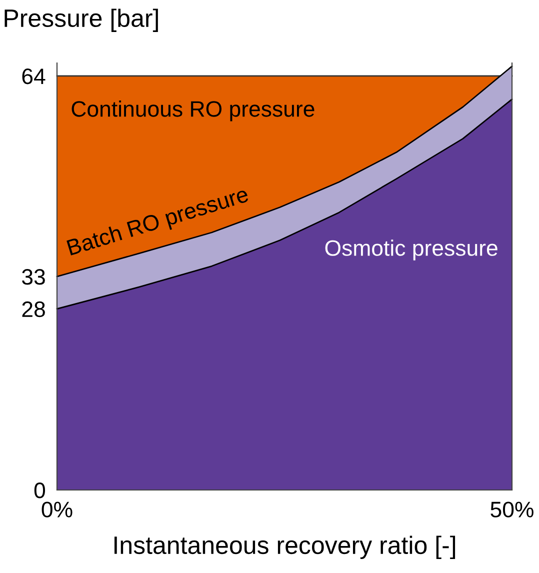 The height and width of the screenshot is (573, 539). I want to click on y-tick-label: 0, so click(40, 490).